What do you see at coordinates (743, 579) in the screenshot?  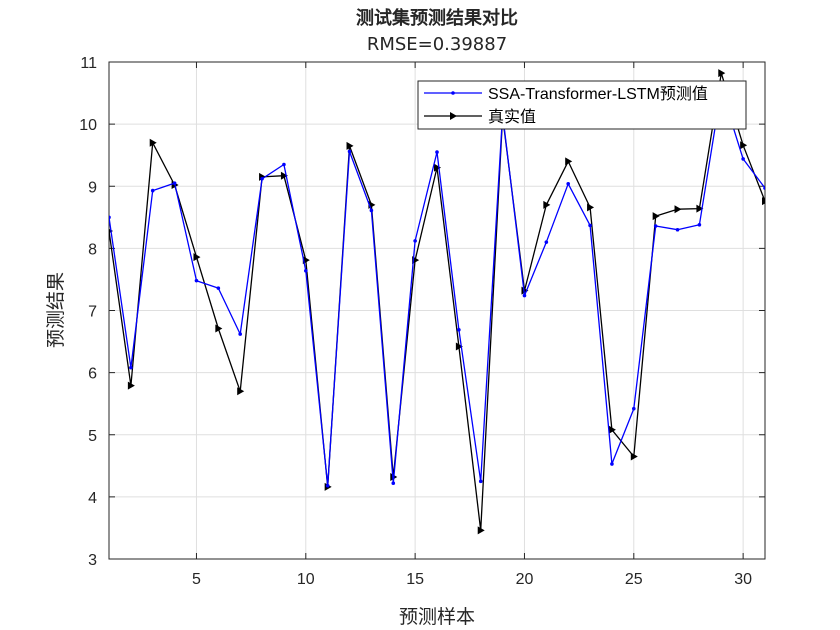 I see `x-tick-label: 30` at bounding box center [743, 579].